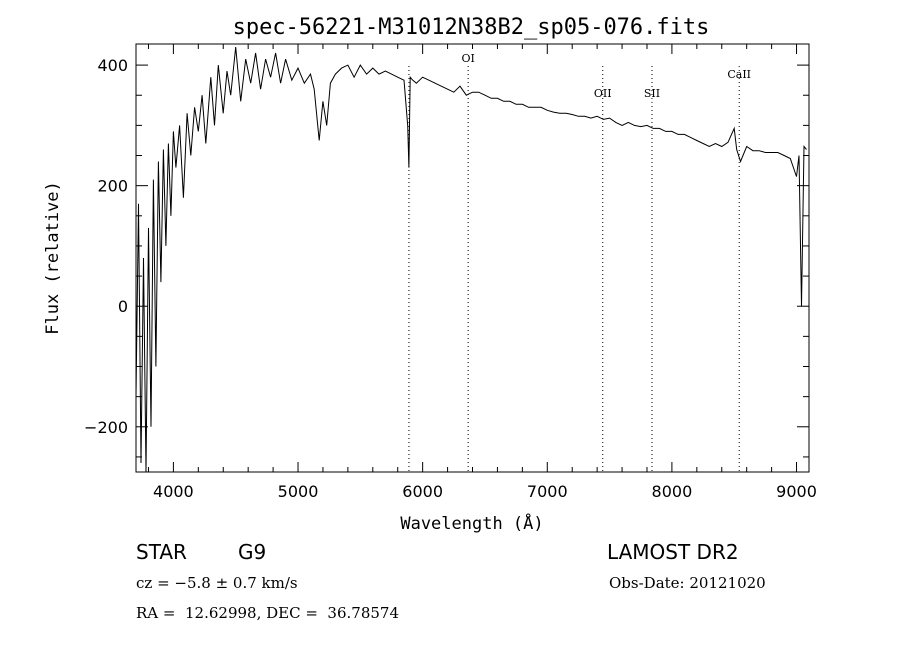 This screenshot has height=650, width=900. What do you see at coordinates (739, 74) in the screenshot?
I see `spectral-line-label: CaII` at bounding box center [739, 74].